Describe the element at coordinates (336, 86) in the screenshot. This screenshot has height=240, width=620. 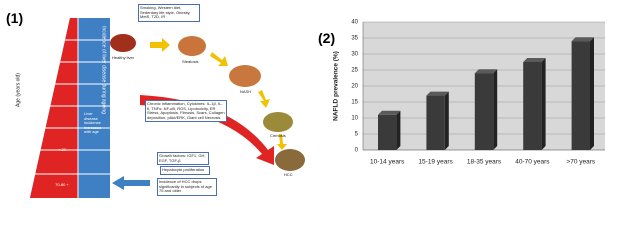
I see `y-axis-label: NAFLD prevalence (%)` at that location.